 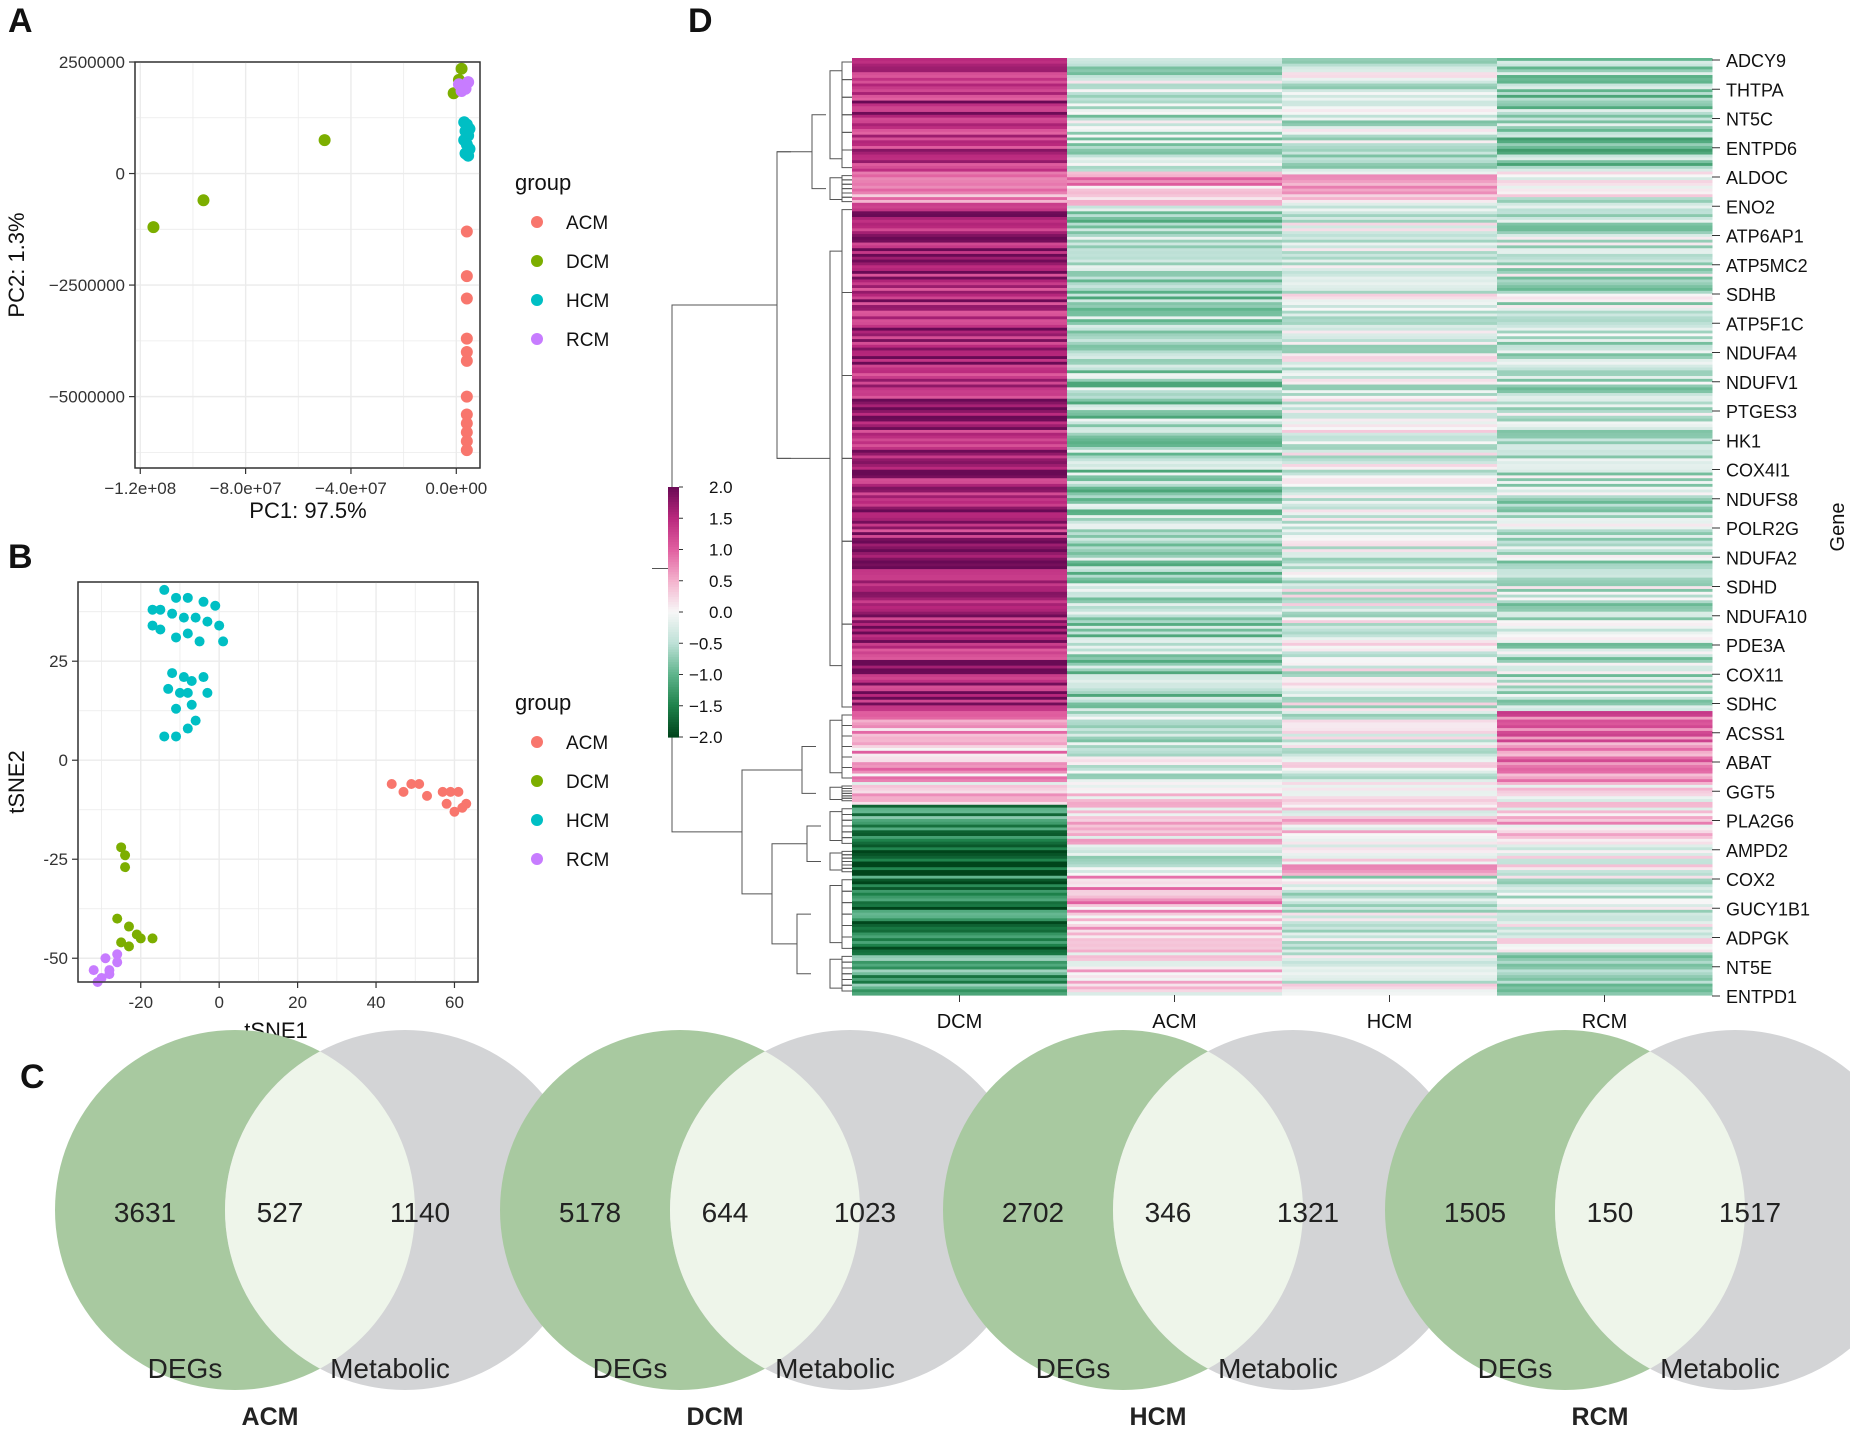 What do you see at coordinates (1208, 1210) in the screenshot?
I see `venn-overlap` at bounding box center [1208, 1210].